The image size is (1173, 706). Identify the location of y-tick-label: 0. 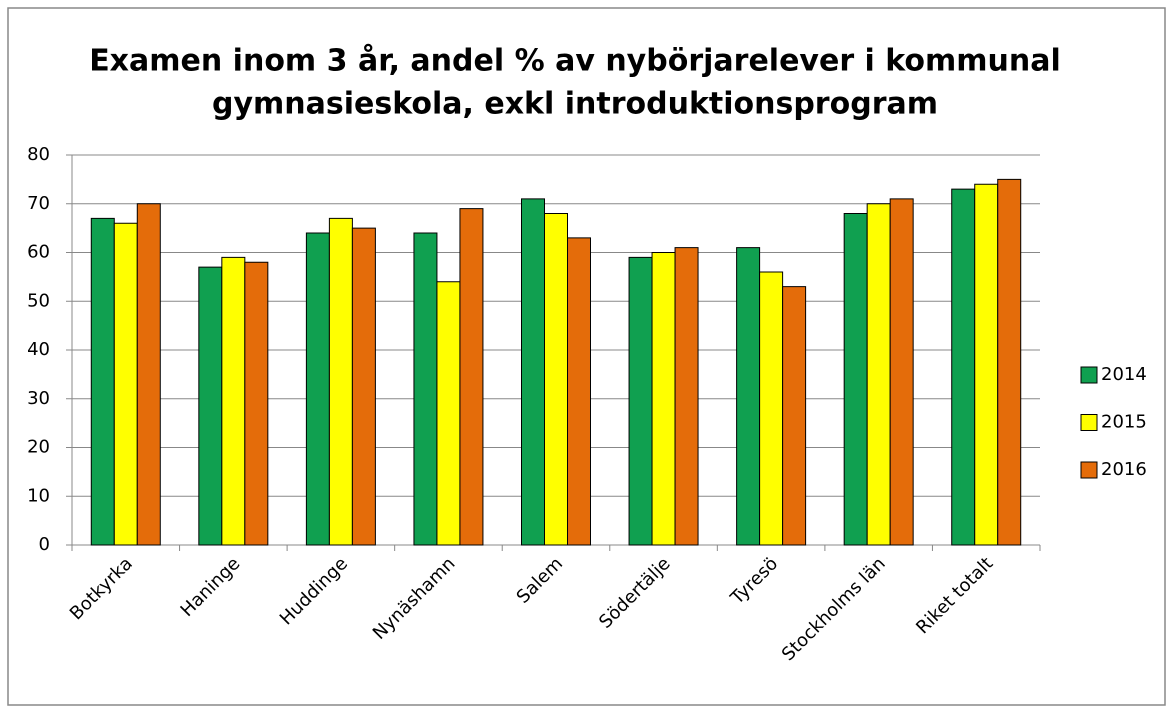
(44, 544).